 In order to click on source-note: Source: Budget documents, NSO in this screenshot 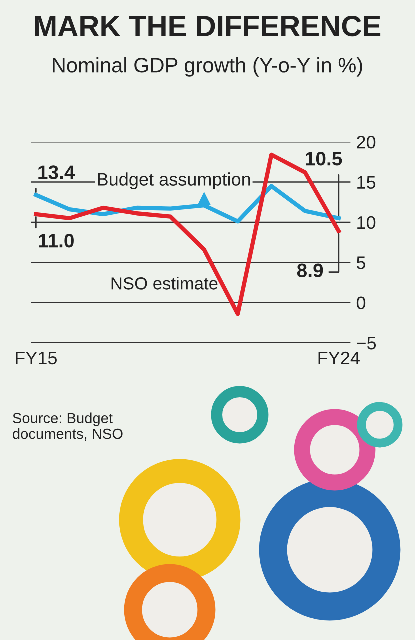, I will do `click(68, 426)`.